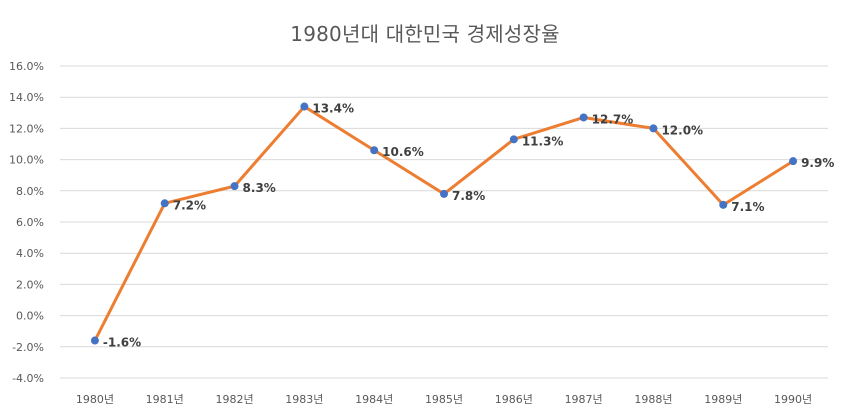 This screenshot has height=420, width=850. What do you see at coordinates (333, 109) in the screenshot?
I see `data-label: 13.4%` at bounding box center [333, 109].